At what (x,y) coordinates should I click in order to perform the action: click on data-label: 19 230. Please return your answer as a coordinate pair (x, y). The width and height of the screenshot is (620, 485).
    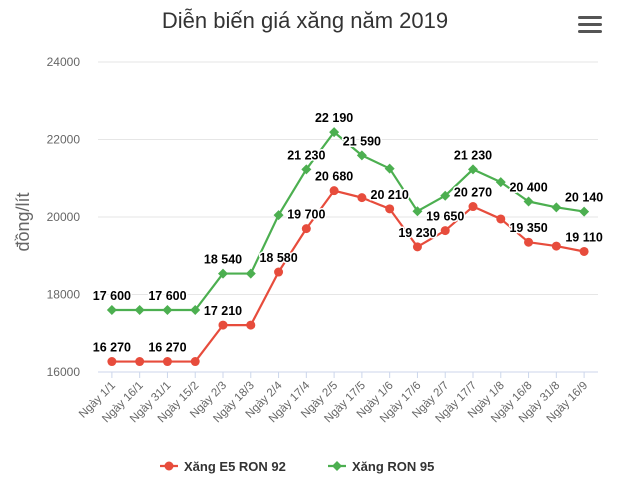
    Looking at the image, I should click on (417, 233).